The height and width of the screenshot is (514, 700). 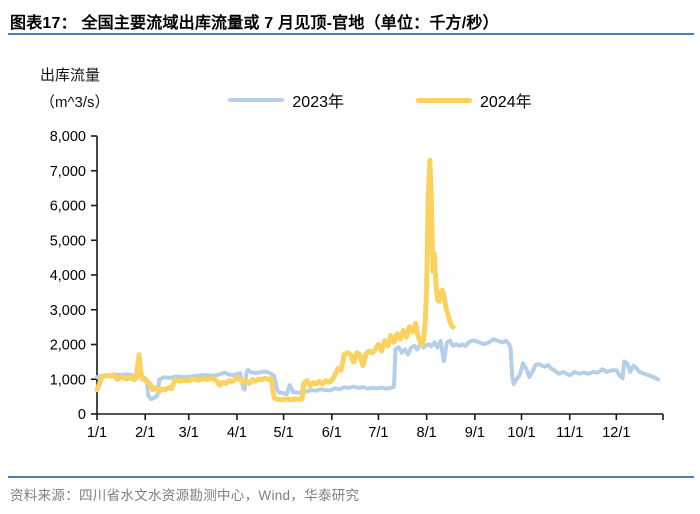 I want to click on legend-item-2024: 2024年, so click(x=474, y=100).